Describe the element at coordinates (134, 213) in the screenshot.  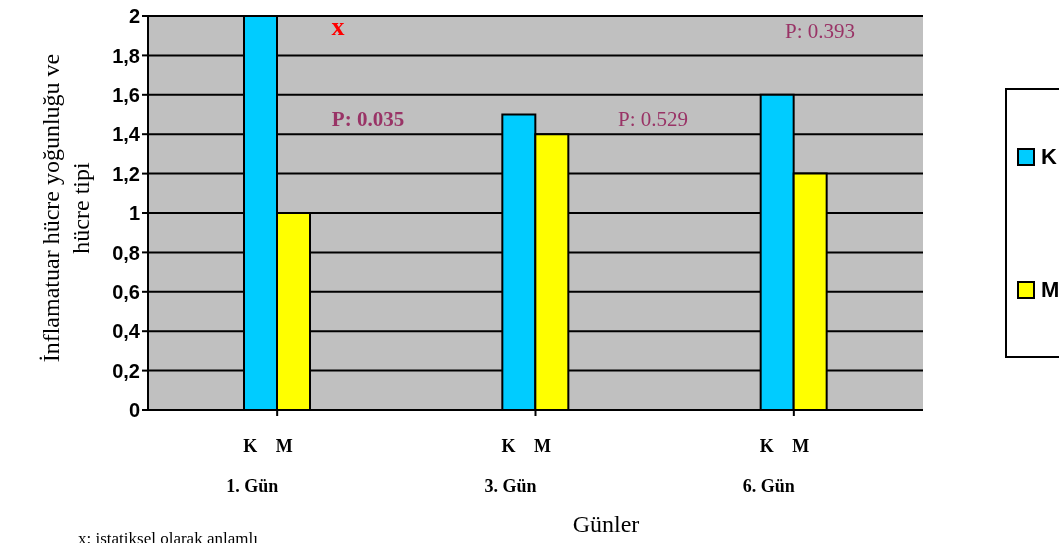
I see `y-tick-label: 1` at that location.